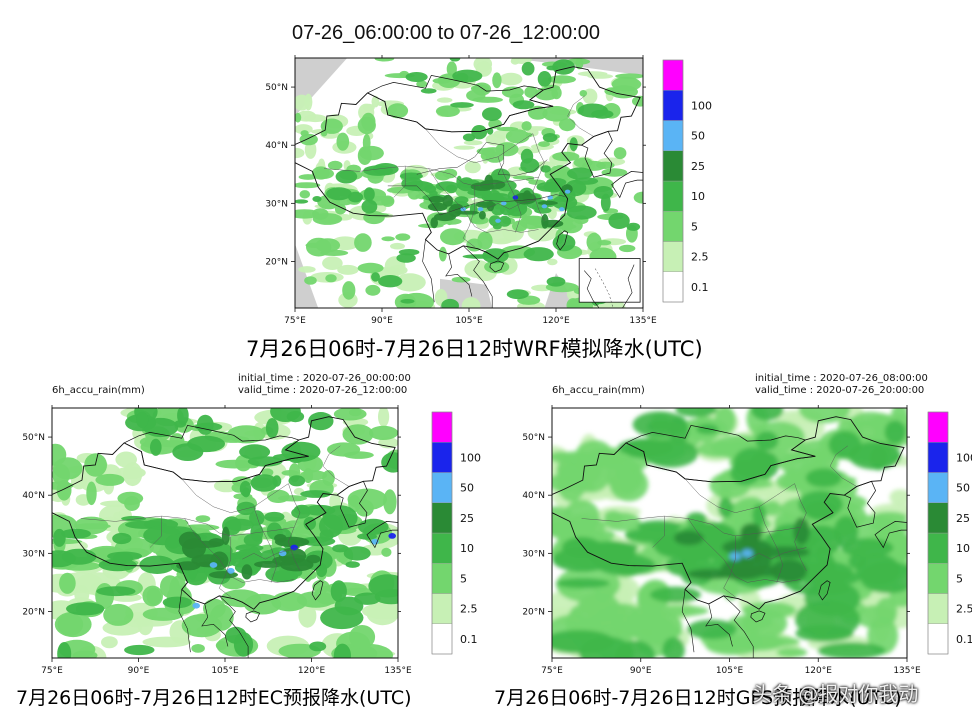 The image size is (972, 724). What do you see at coordinates (321, 87) in the screenshot?
I see `domain-mask-nw` at bounding box center [321, 87].